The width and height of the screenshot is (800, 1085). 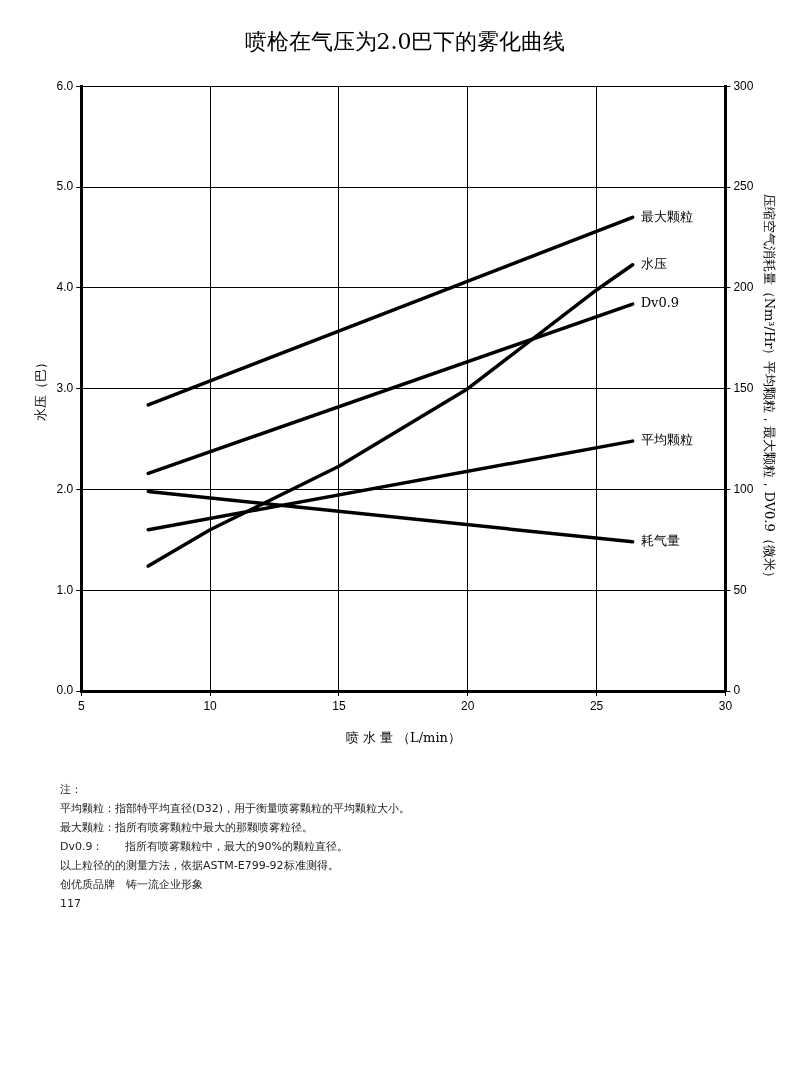 What do you see at coordinates (740, 589) in the screenshot?
I see `y2-tick-label: 50` at bounding box center [740, 589].